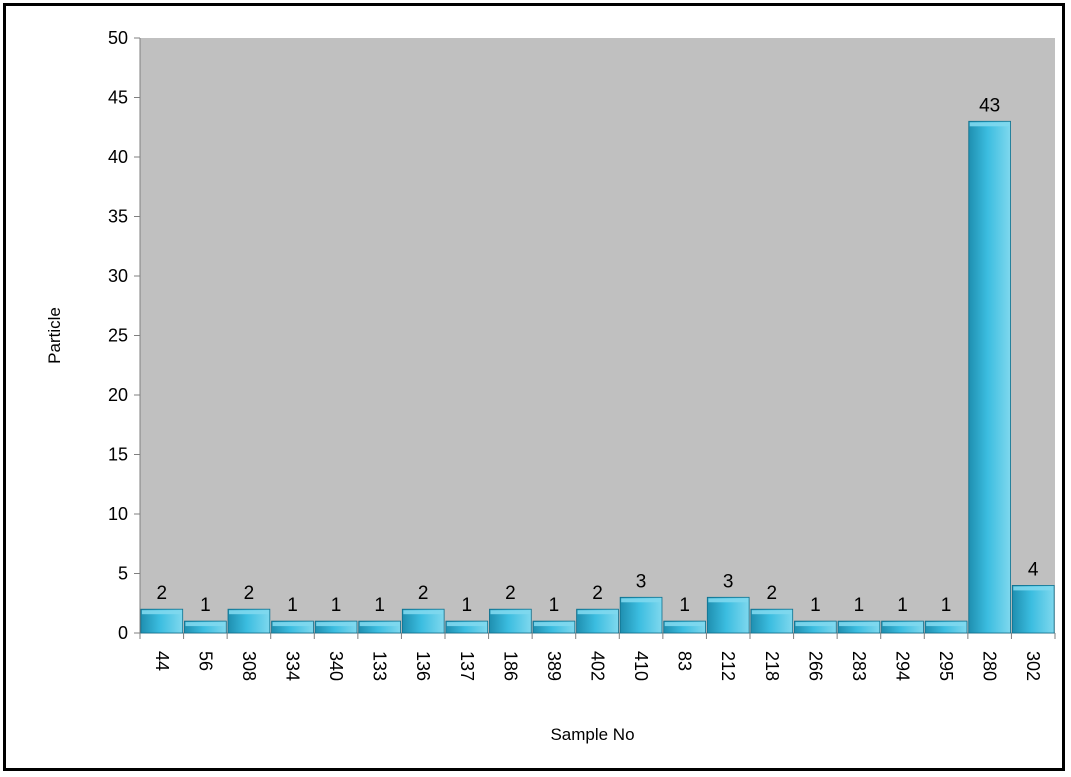  I want to click on y-axis-title: Particle, so click(54, 335).